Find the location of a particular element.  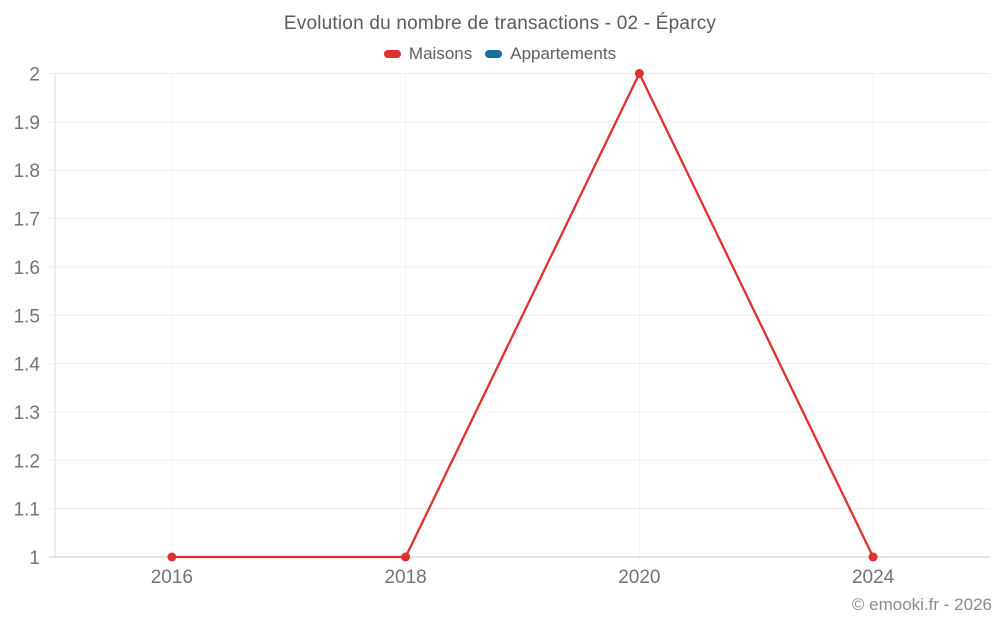

data-point-maisons-2020 is located at coordinates (639, 73).